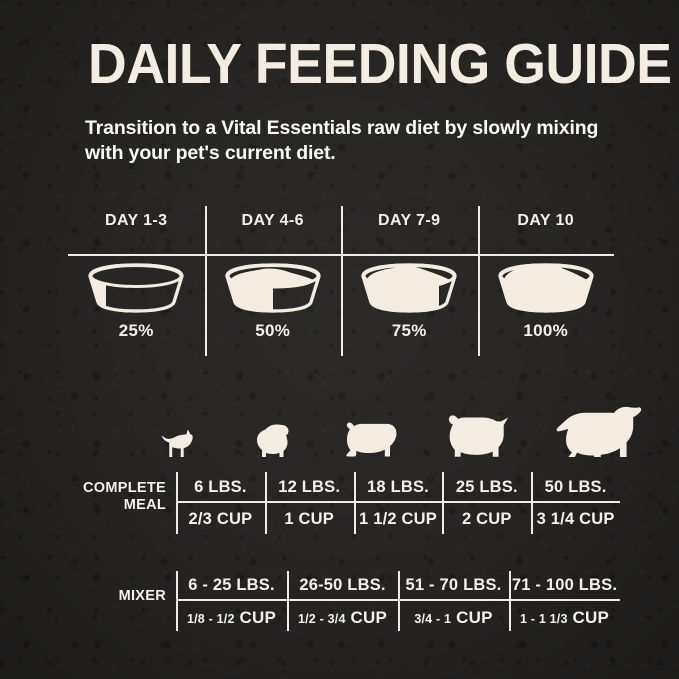 The width and height of the screenshot is (679, 679). I want to click on transition-column: DAY 1-3 25%, so click(136, 281).